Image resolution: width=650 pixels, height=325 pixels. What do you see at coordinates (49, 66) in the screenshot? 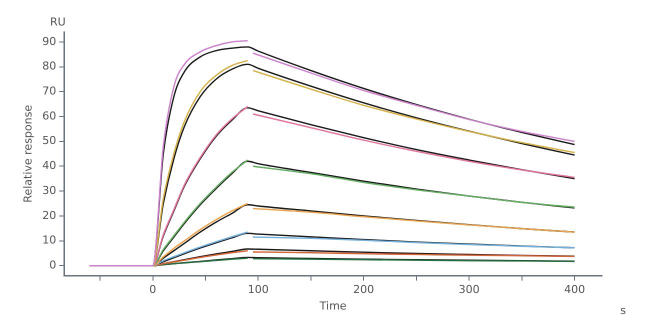
I see `y-tick-label: 80` at bounding box center [49, 66].